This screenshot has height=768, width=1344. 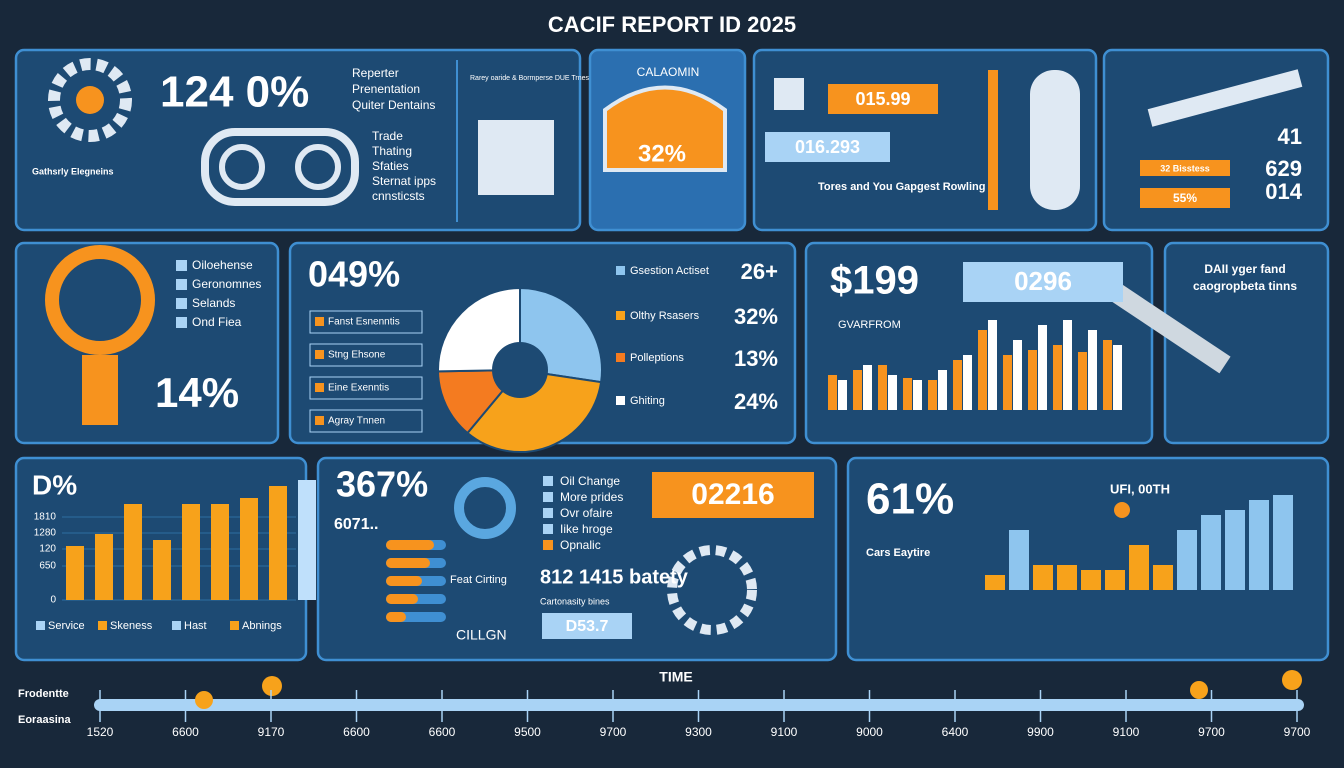 What do you see at coordinates (662, 153) in the screenshot?
I see `stat: 32%` at bounding box center [662, 153].